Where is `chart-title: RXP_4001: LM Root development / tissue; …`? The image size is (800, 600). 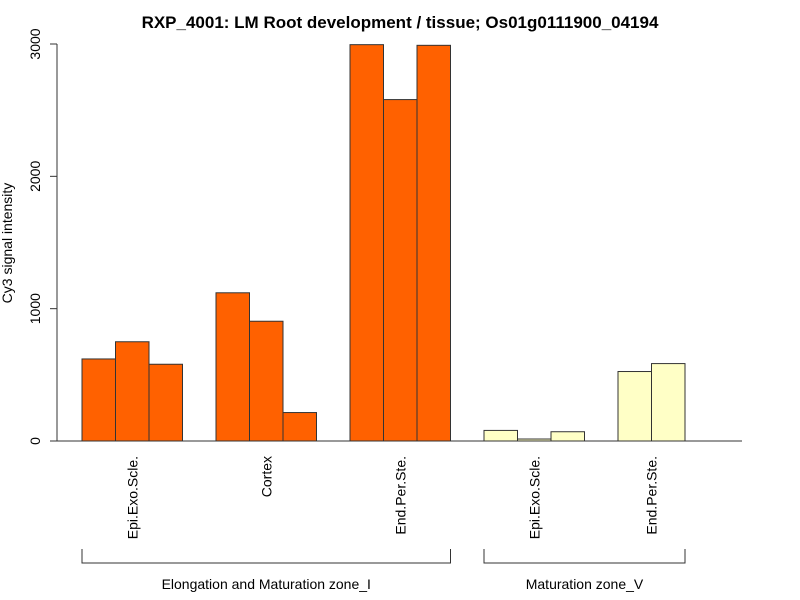 chart-title: RXP_4001: LM Root development / tissue; … is located at coordinates (400, 22).